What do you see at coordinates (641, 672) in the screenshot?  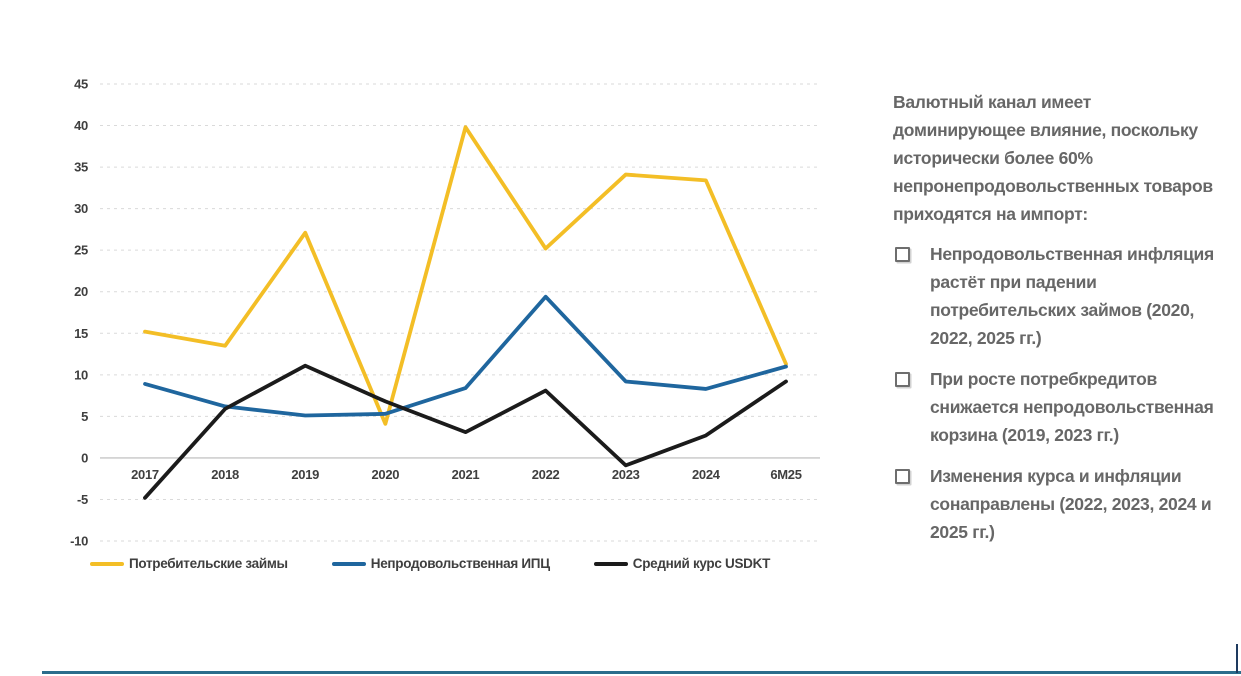 I see `footer-divider-line` at bounding box center [641, 672].